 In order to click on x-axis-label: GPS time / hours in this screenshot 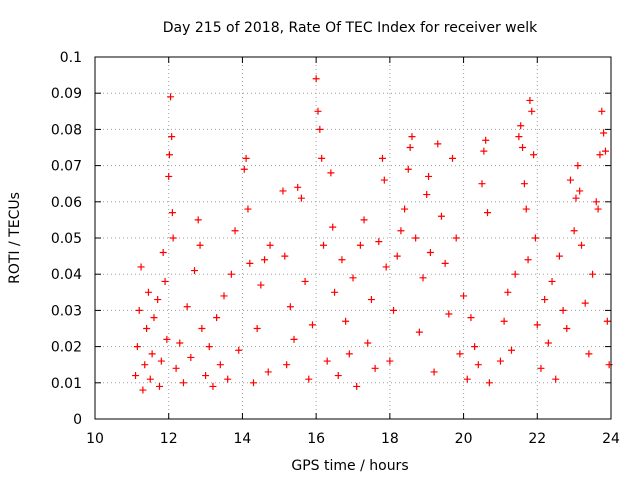, I will do `click(349, 466)`.